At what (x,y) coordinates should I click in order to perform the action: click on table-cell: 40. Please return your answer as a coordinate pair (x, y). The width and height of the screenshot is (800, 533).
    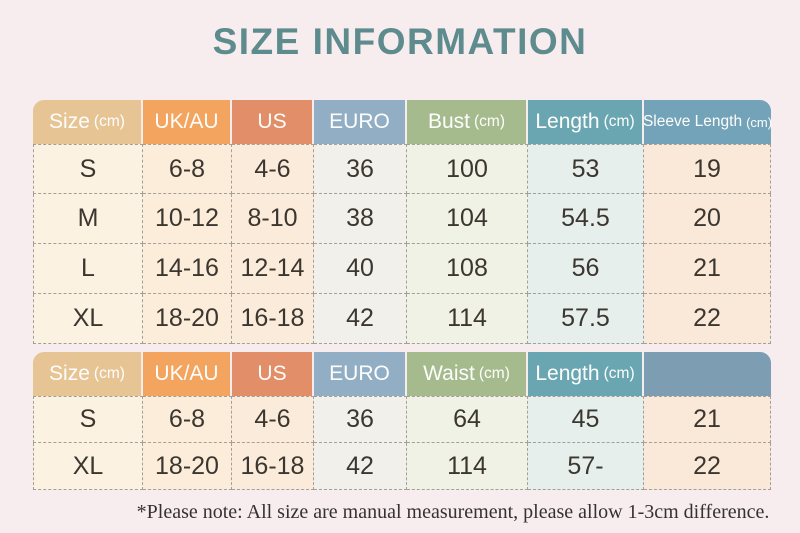
    Looking at the image, I should click on (360, 269).